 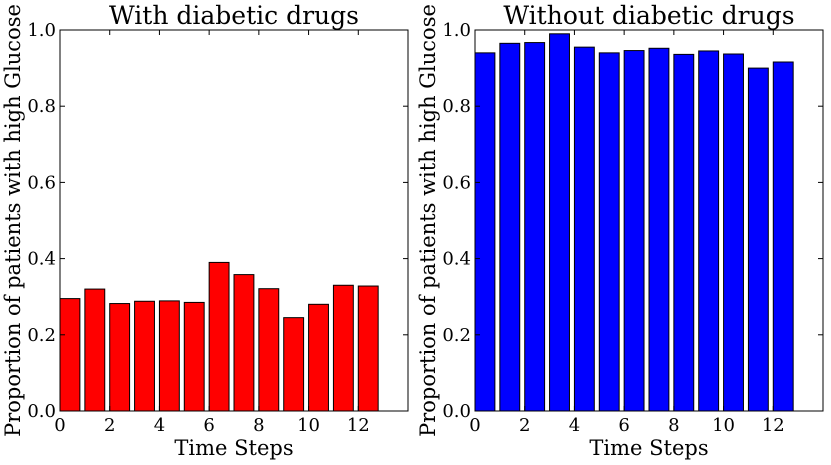 What do you see at coordinates (234, 15) in the screenshot?
I see `chart-title: With diabetic drugs` at bounding box center [234, 15].